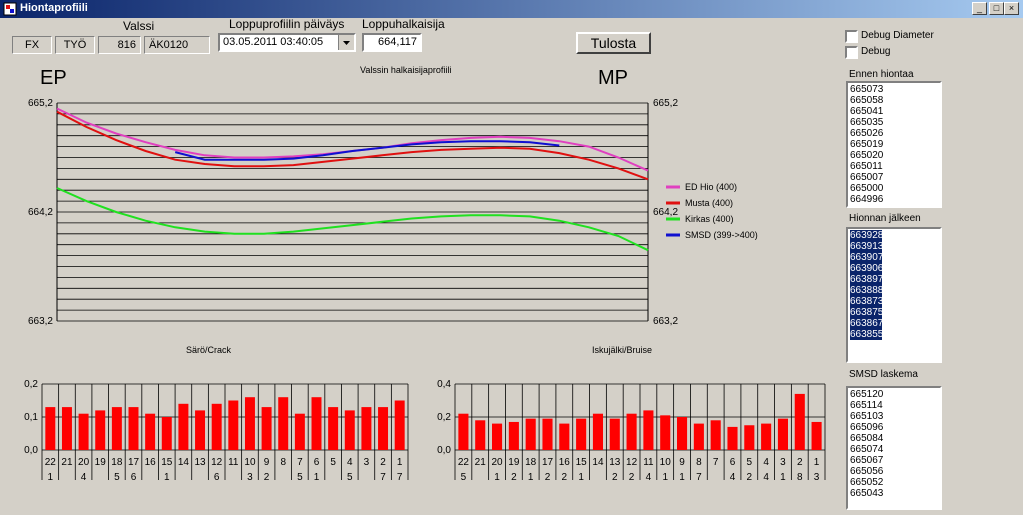  What do you see at coordinates (1011, 8) in the screenshot?
I see `close-button: ×` at bounding box center [1011, 8].